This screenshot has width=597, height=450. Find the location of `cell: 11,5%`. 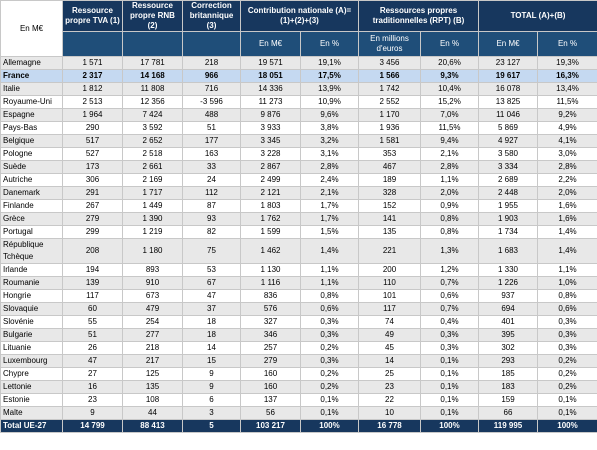

cell: 11,5% is located at coordinates (566, 102).